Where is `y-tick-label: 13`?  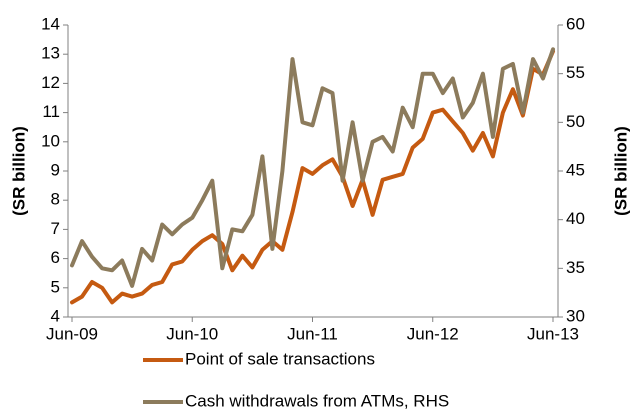
y-tick-label: 13 is located at coordinates (50, 53).